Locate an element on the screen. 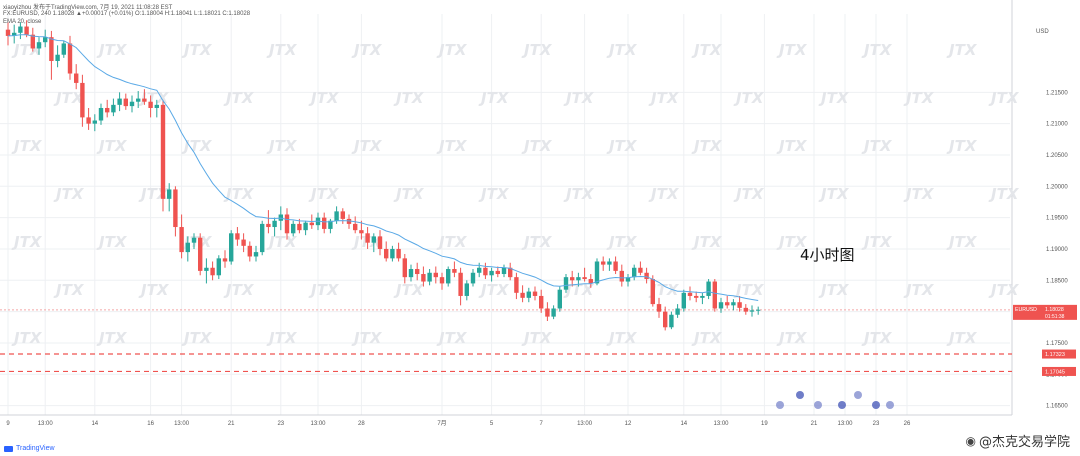 This screenshot has width=1080, height=456. x-tick-label: 7月 is located at coordinates (441, 423).